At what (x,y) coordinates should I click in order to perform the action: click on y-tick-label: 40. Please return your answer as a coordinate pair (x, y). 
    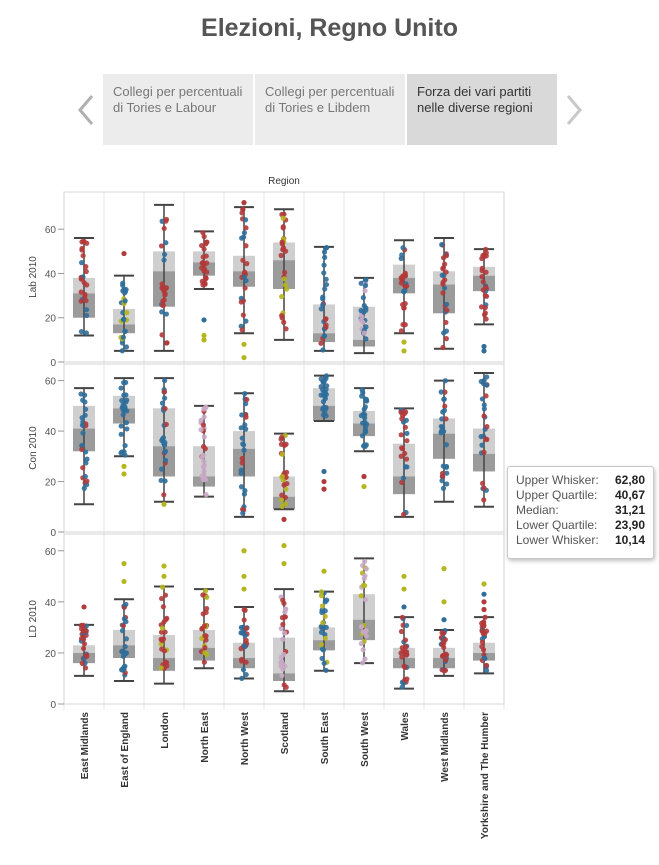
    Looking at the image, I should click on (51, 432).